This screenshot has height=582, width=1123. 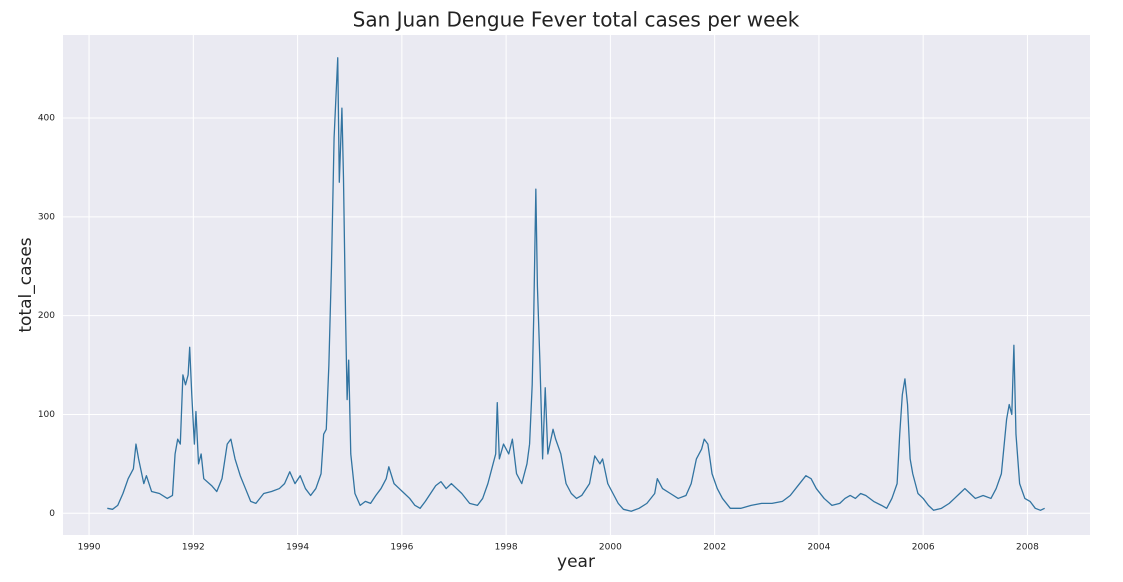 I want to click on y-tick-label: 200, so click(x=46, y=316).